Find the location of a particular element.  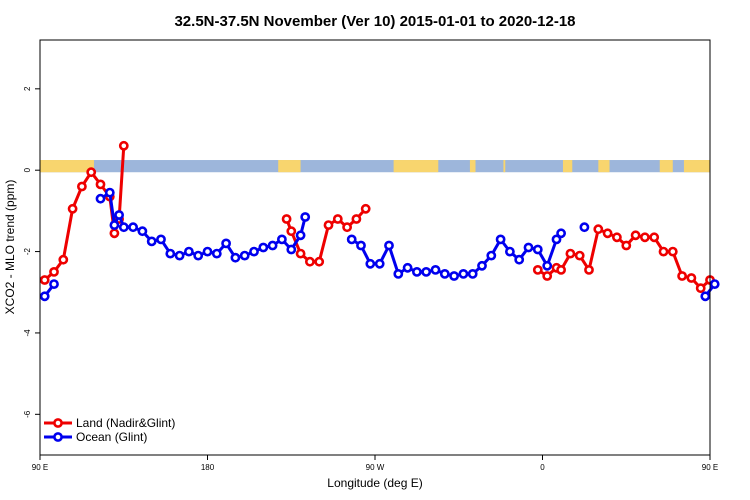

legend-label-1: Ocean (Glint) is located at coordinates (111, 437).